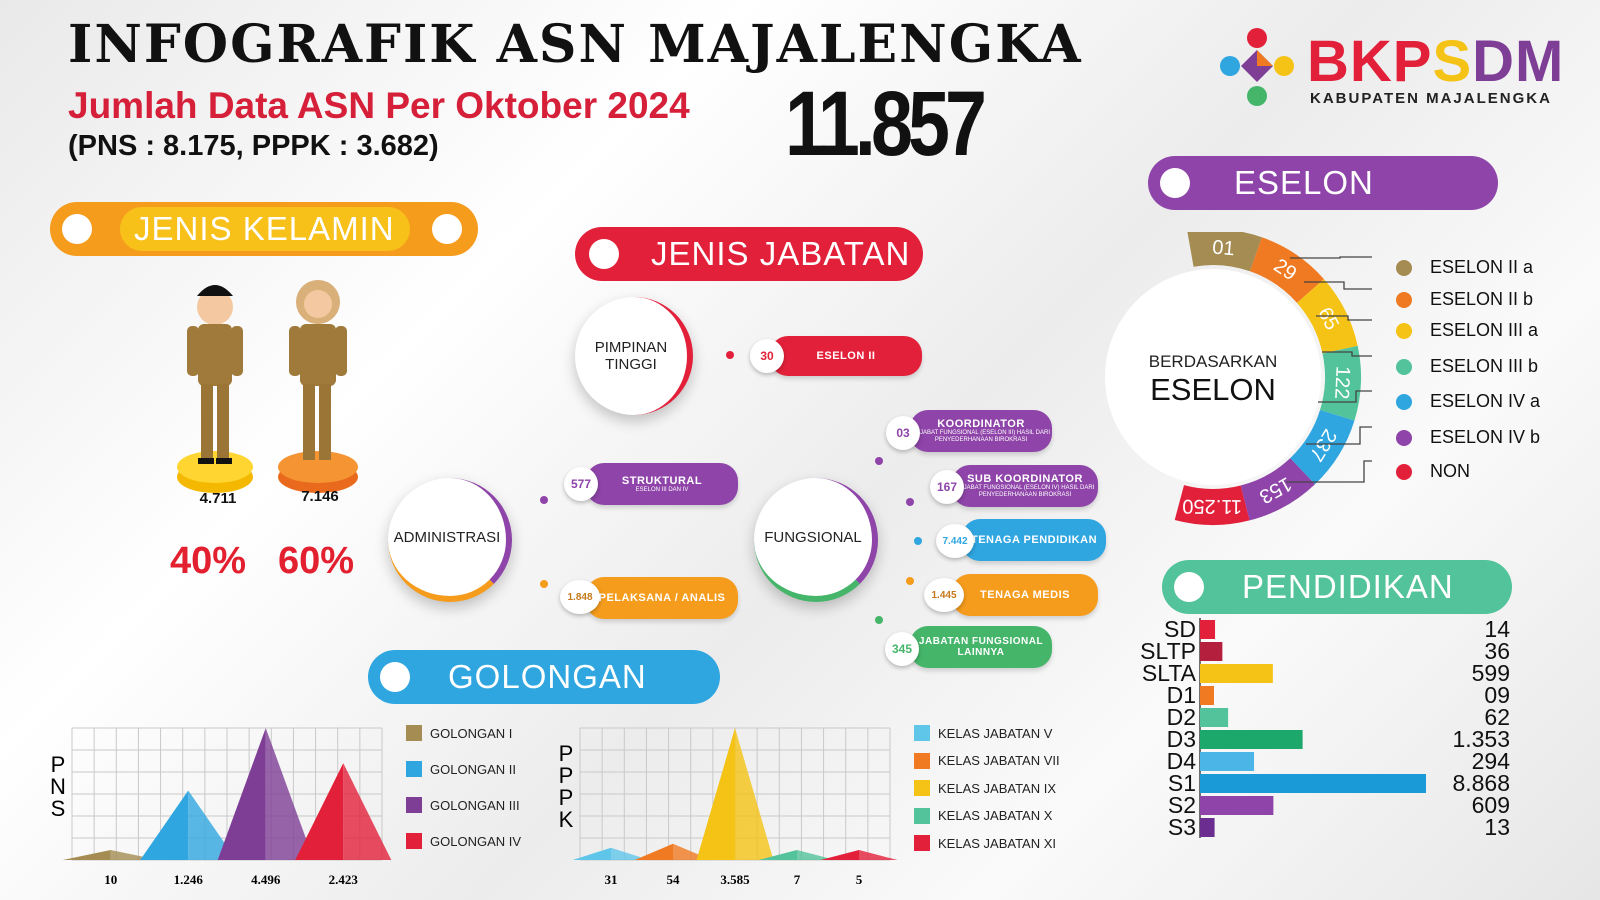  I want to click on chart-value-label: 7, so click(797, 879).